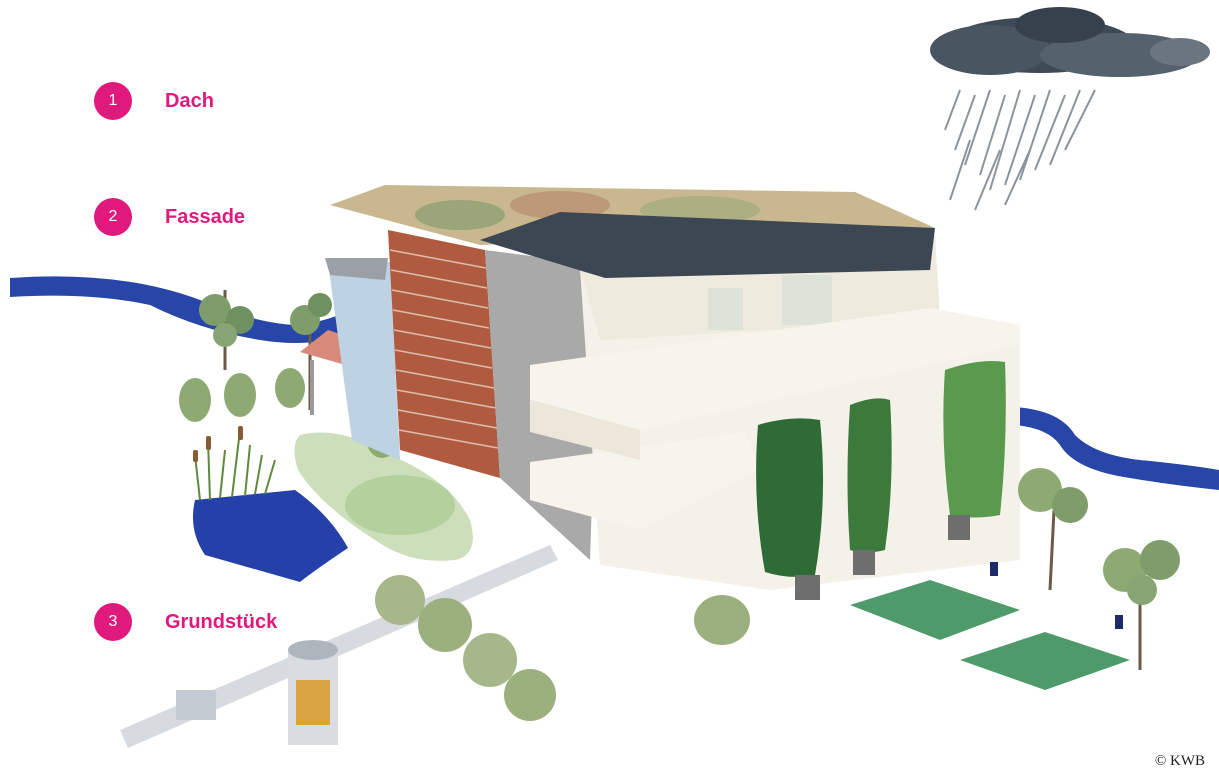  Describe the element at coordinates (722, 620) in the screenshot. I see `bush` at that location.